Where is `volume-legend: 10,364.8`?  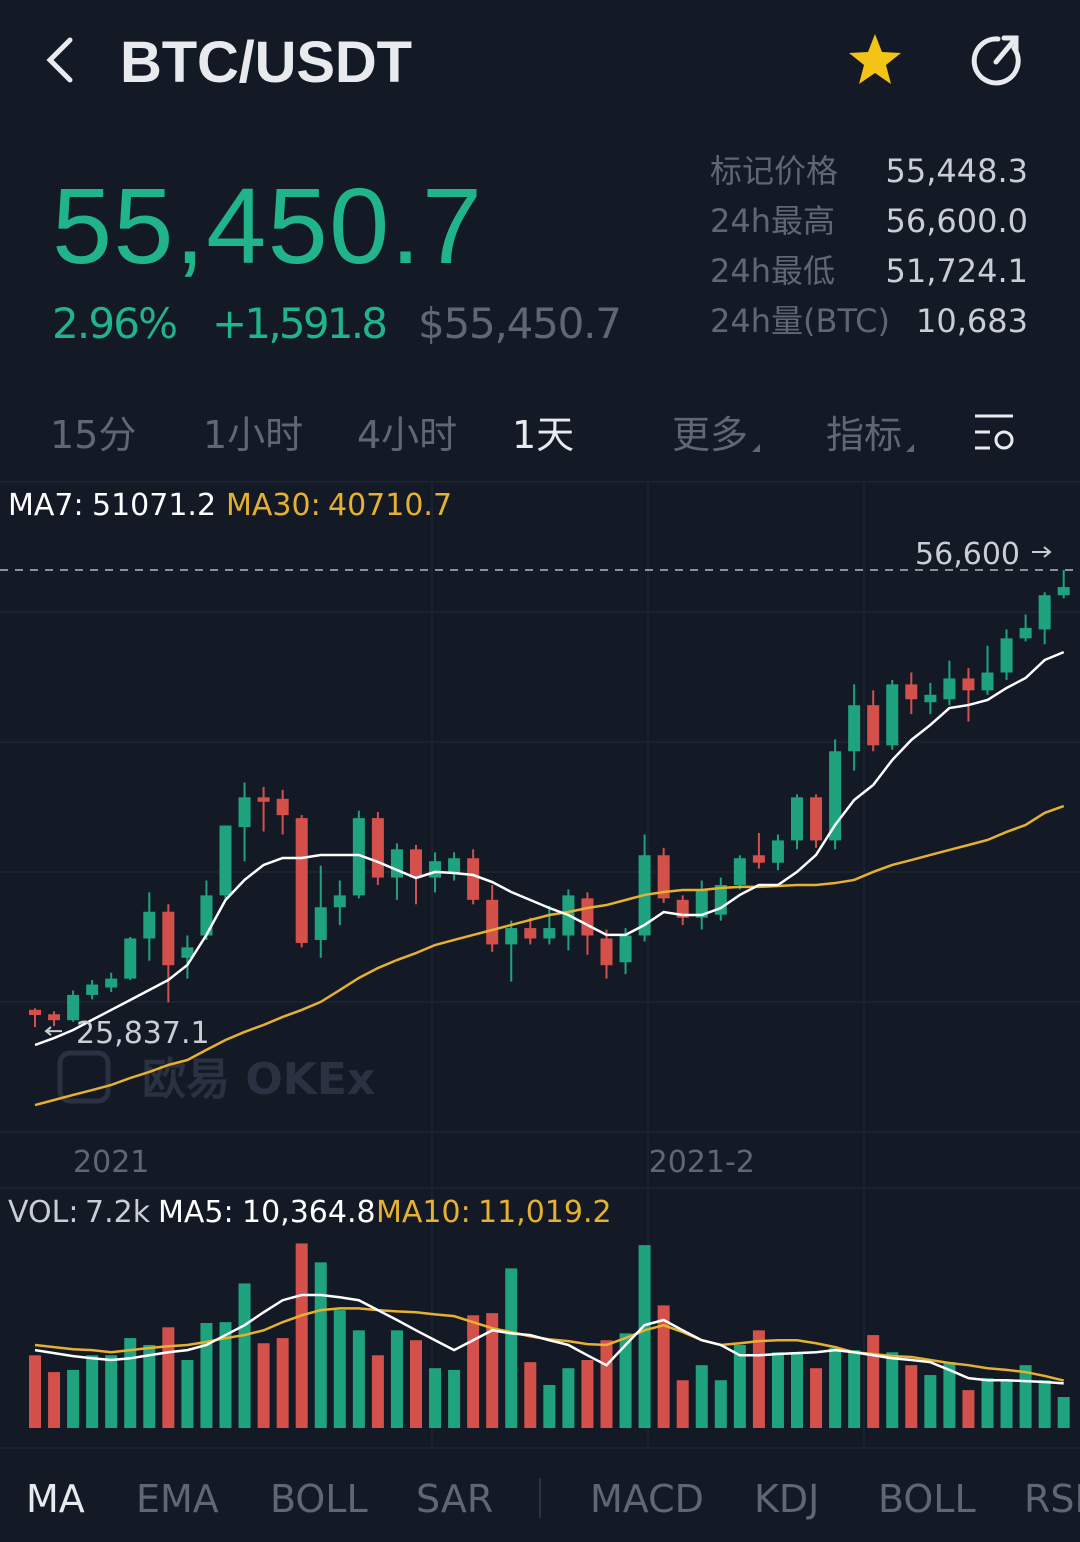 volume-legend: 10,364.8 is located at coordinates (309, 1212).